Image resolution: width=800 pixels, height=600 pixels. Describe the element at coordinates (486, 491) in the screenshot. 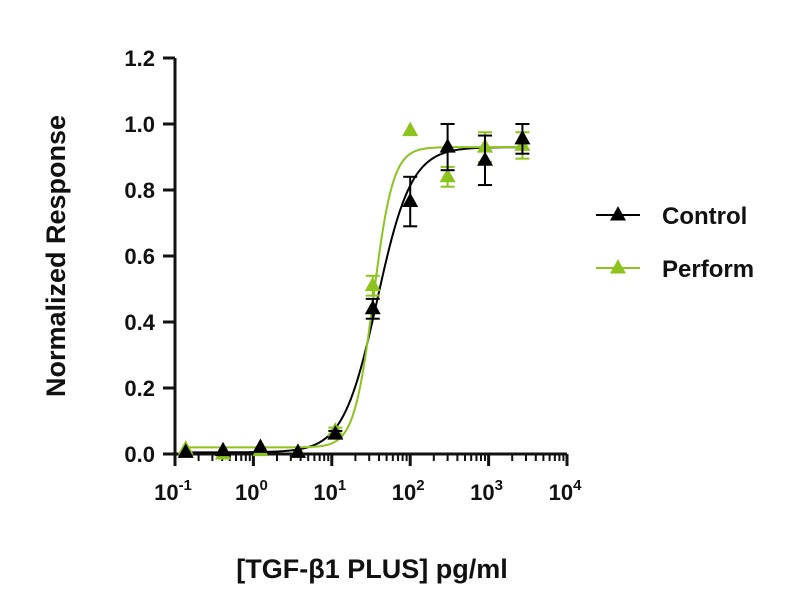

I see `x-tick-label: 10³` at that location.